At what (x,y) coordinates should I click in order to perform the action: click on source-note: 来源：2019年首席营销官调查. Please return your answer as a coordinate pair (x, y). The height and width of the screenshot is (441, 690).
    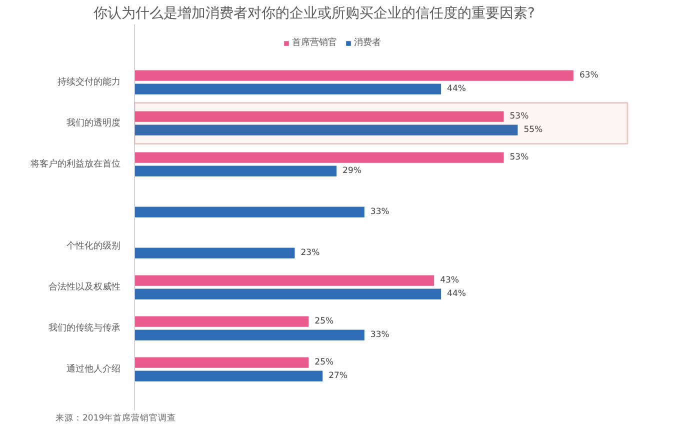
    Looking at the image, I should click on (116, 418).